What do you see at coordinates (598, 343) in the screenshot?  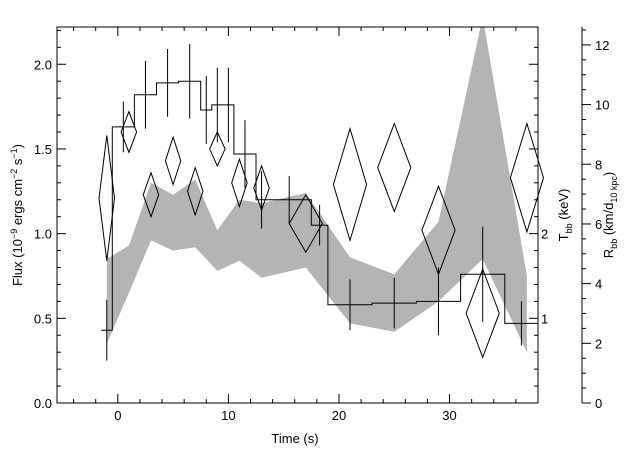 I see `y3-tick-label: 2` at bounding box center [598, 343].